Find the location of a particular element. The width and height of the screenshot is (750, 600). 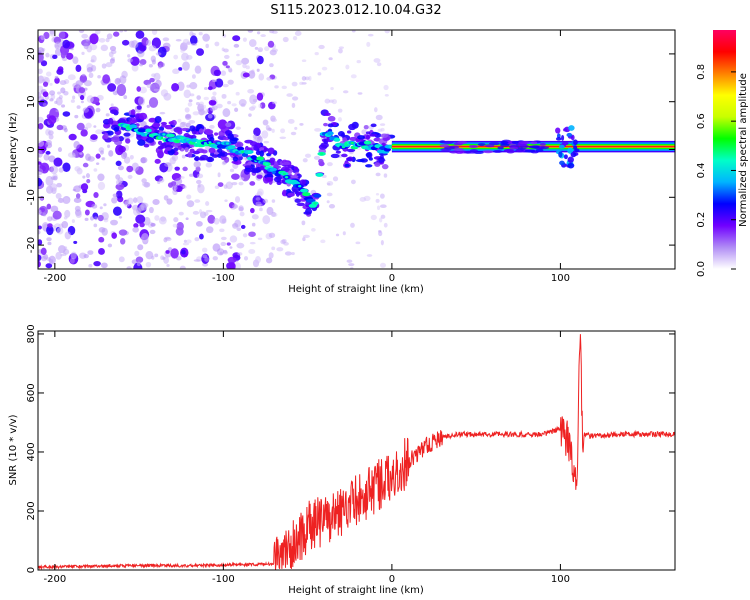

spectrogram-x-axis-label: Height of straight line (km) is located at coordinates (356, 289).